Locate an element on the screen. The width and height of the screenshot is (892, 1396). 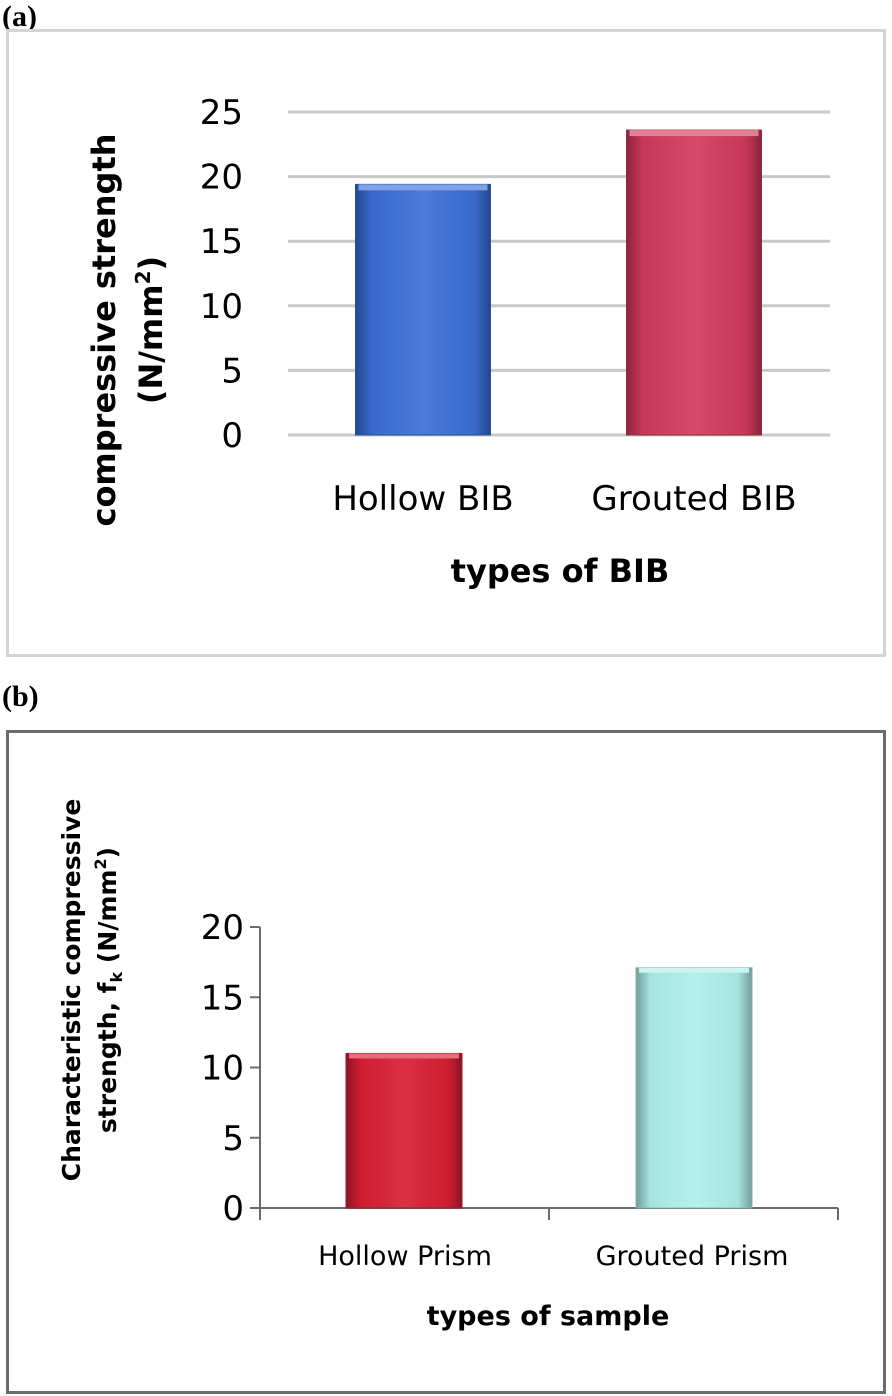
chart-b-y-tick-label: 15 is located at coordinates (222, 998).